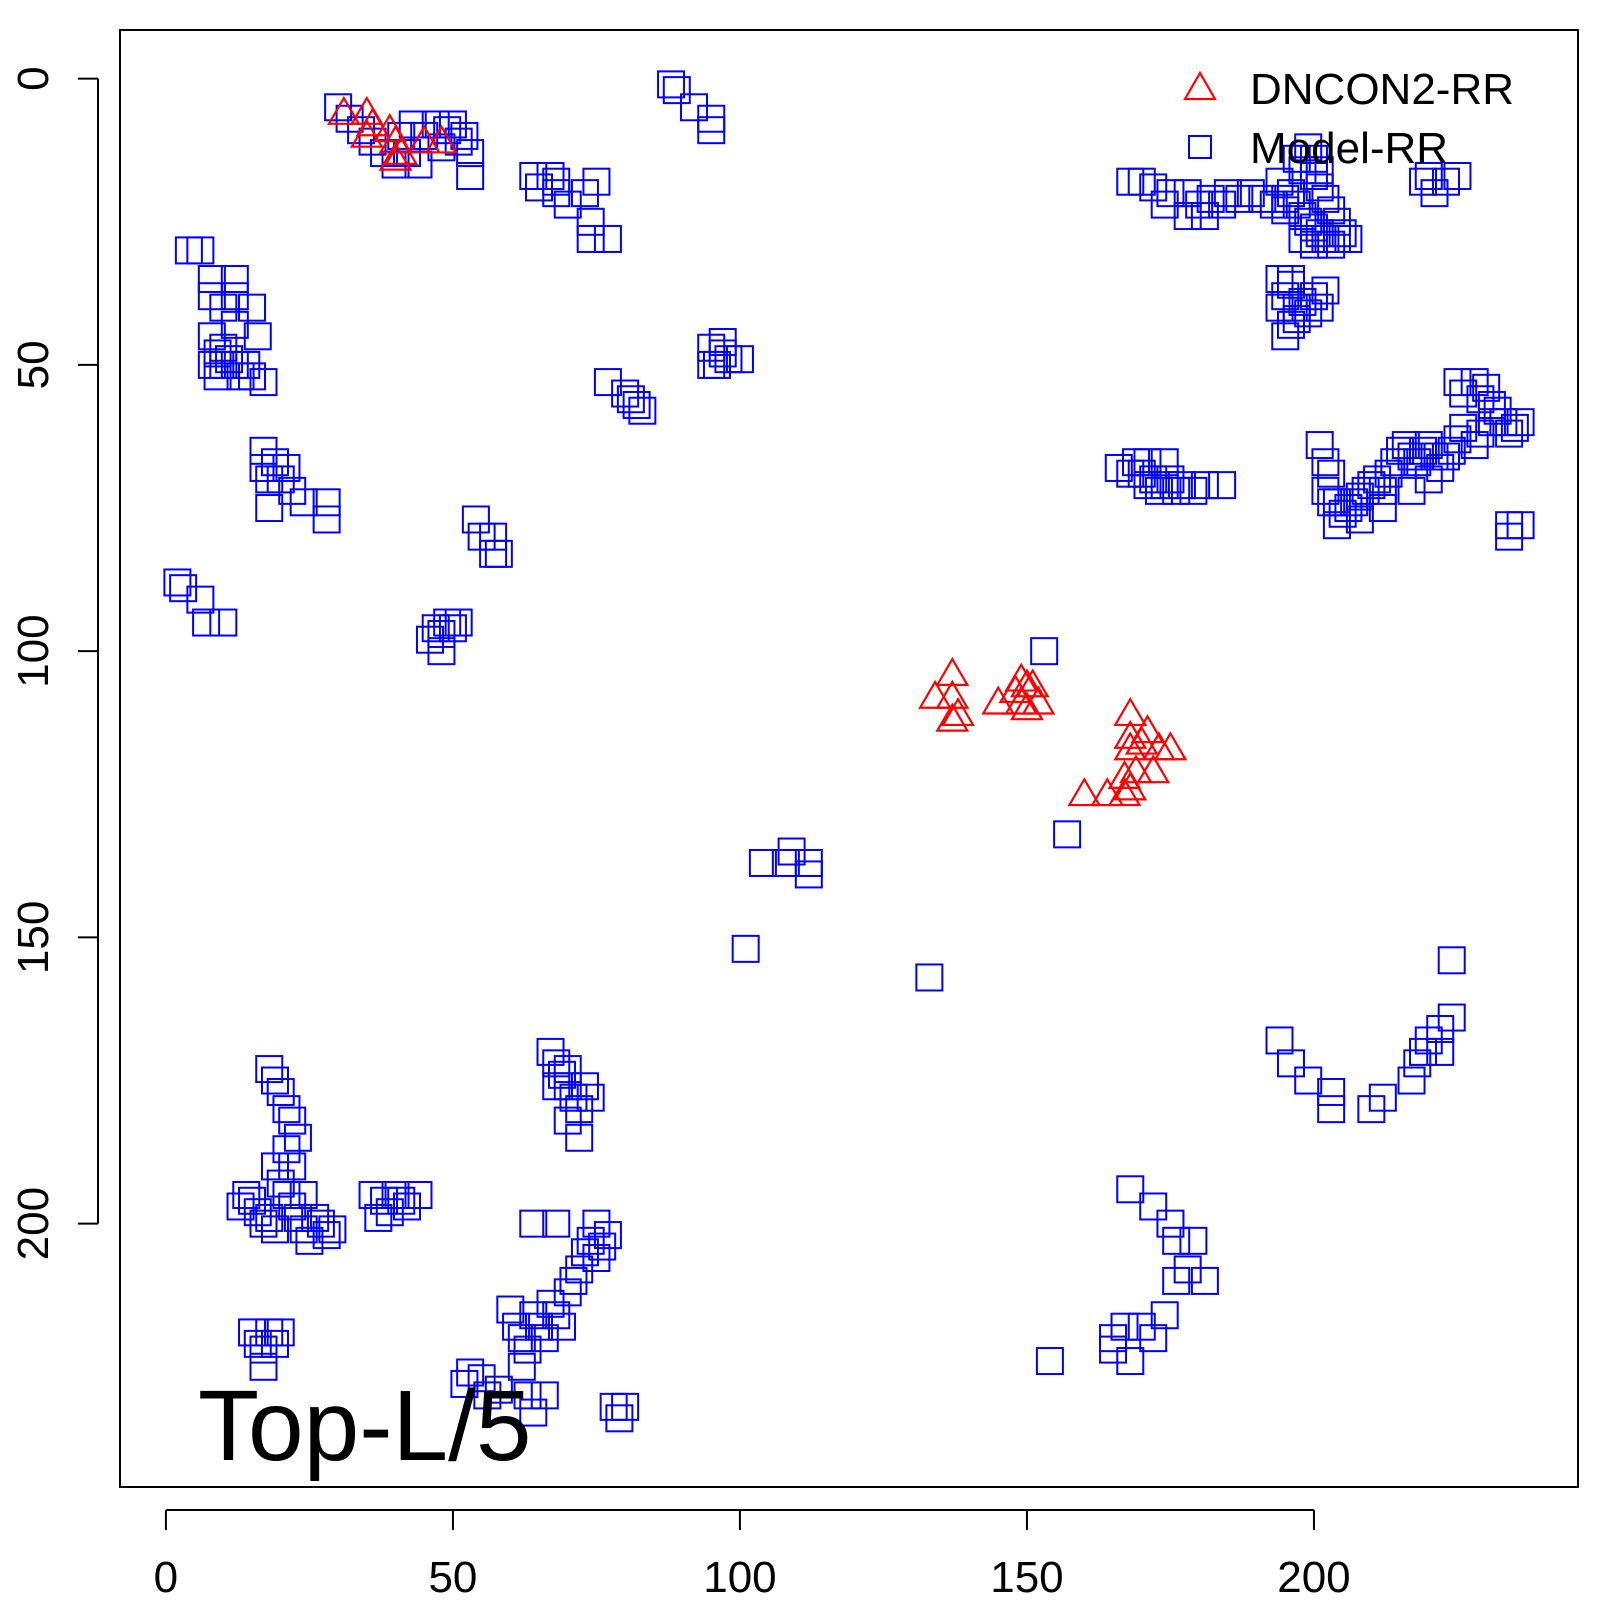 Image resolution: width=1600 pixels, height=1600 pixels. I want to click on y-tick-label: 50, so click(33, 364).